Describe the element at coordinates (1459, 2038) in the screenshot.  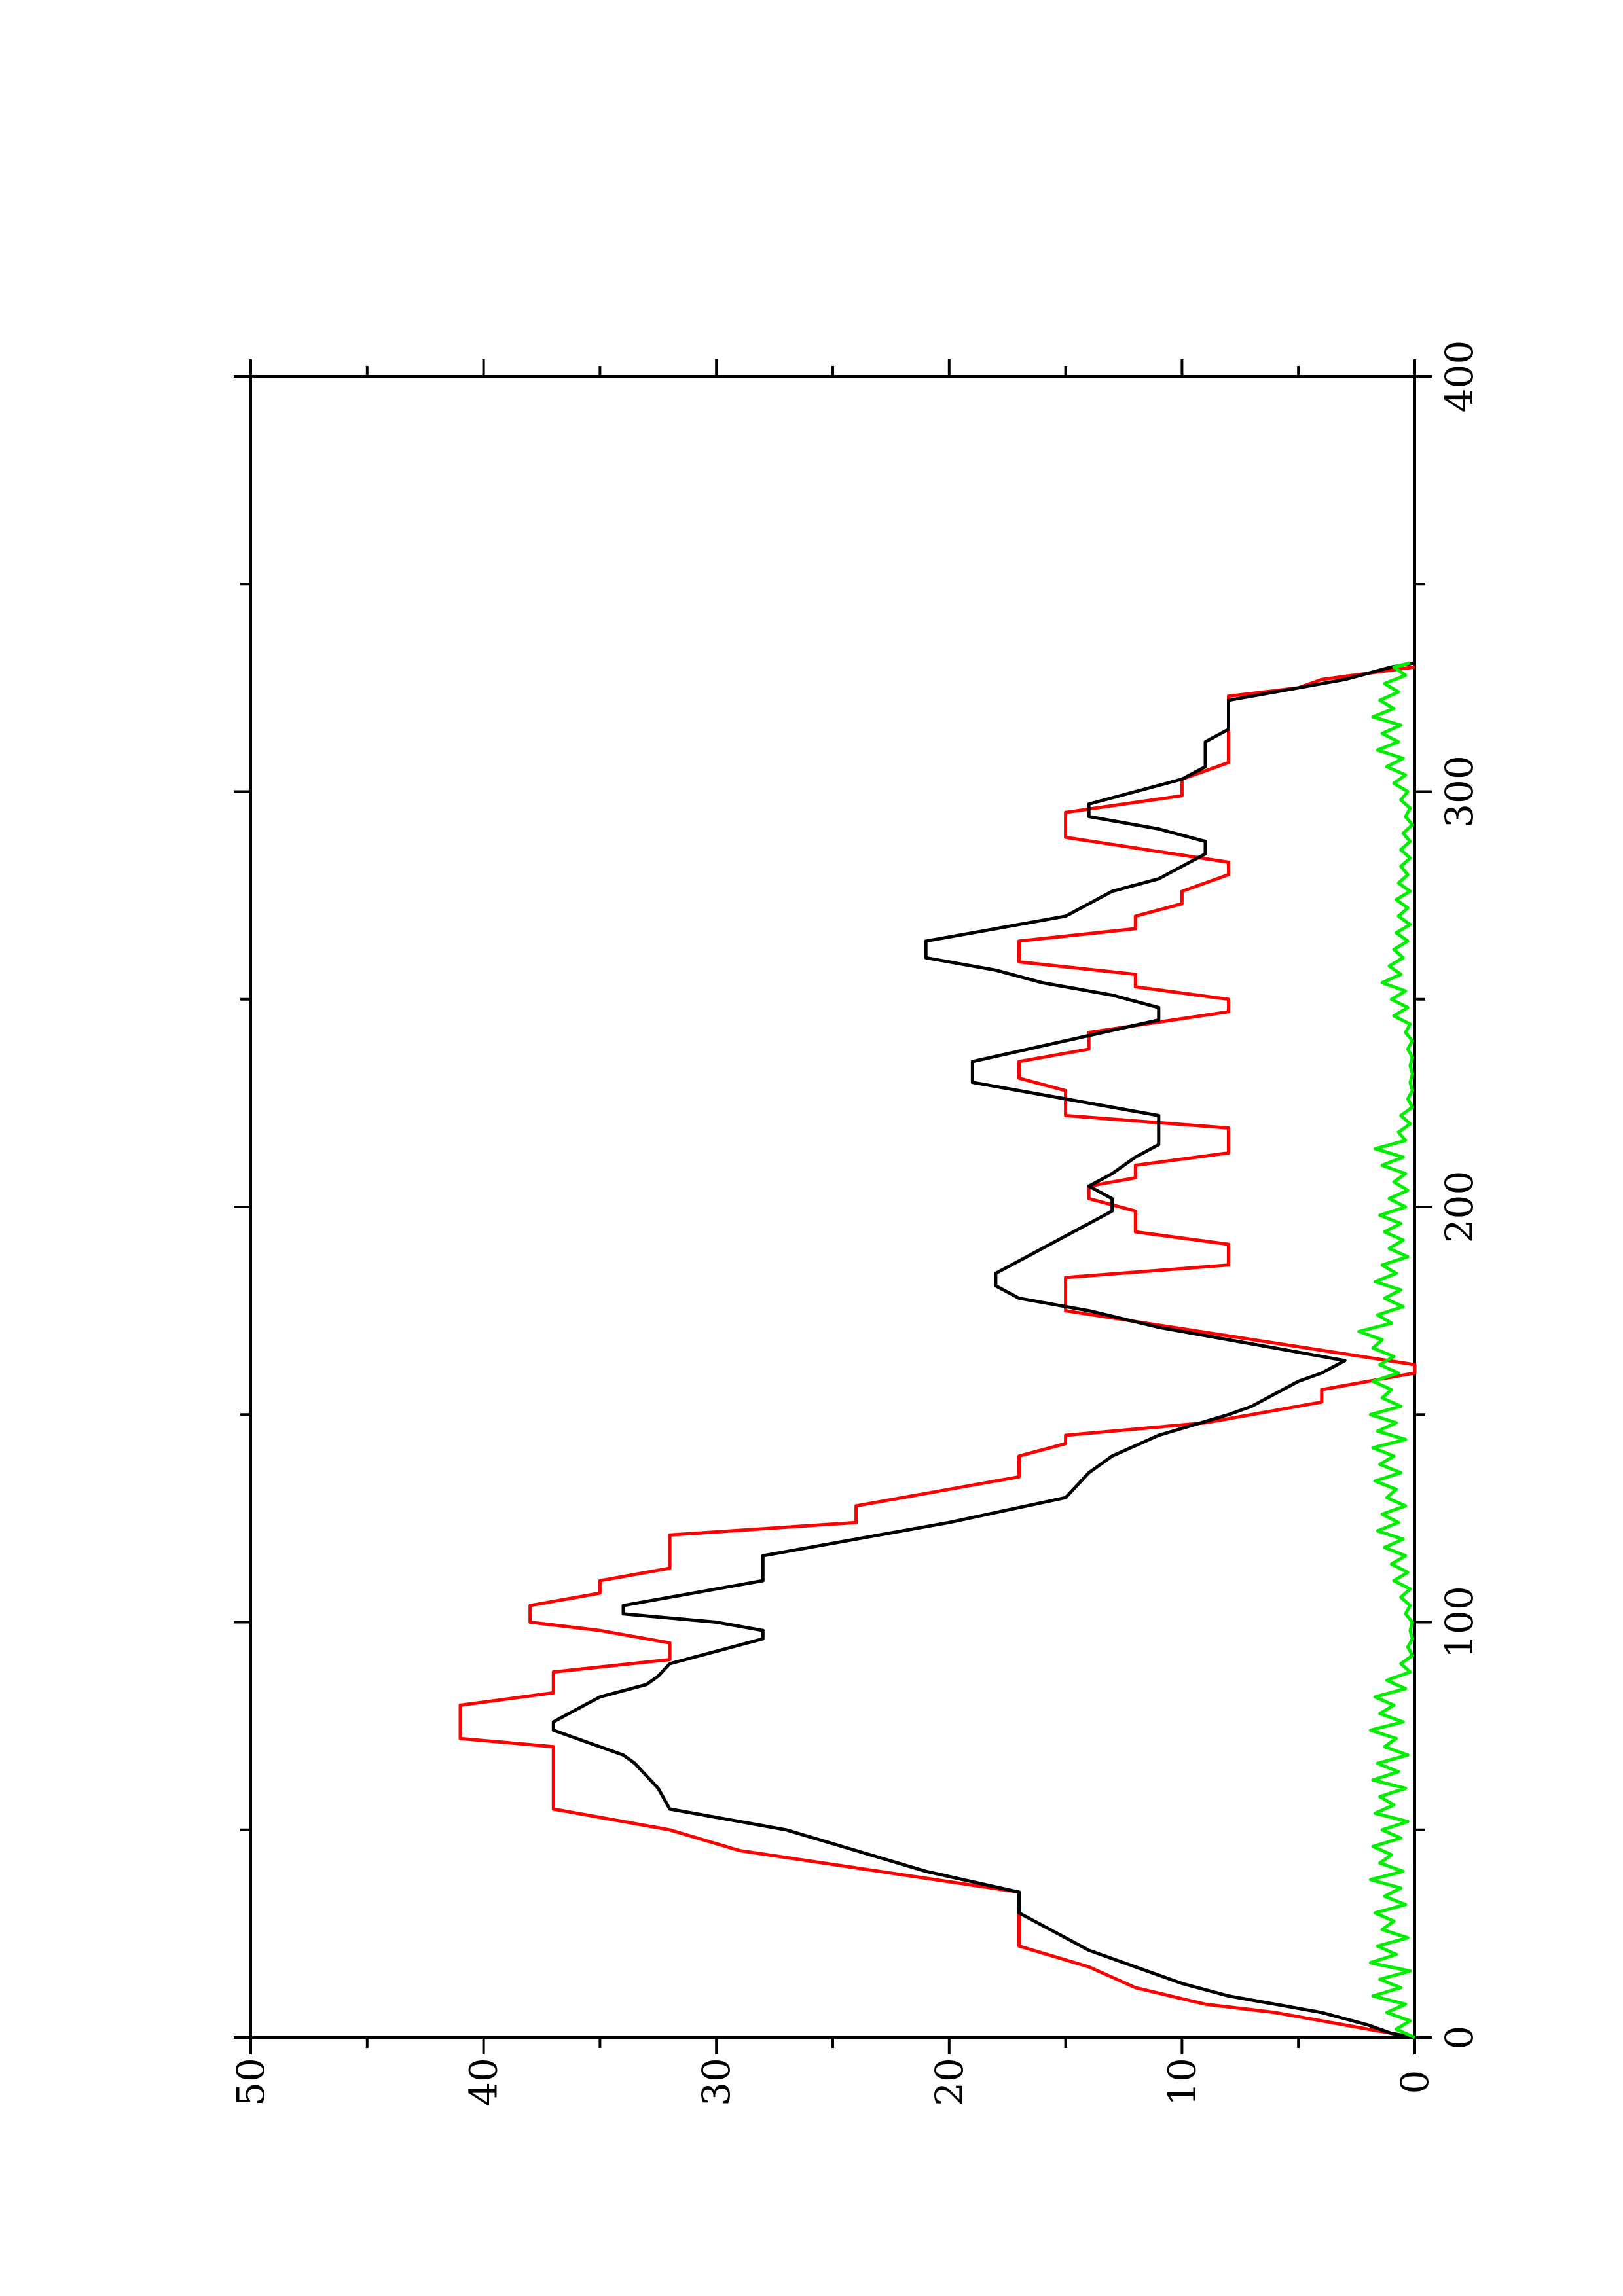
I see `x-tick-label: 0` at that location.